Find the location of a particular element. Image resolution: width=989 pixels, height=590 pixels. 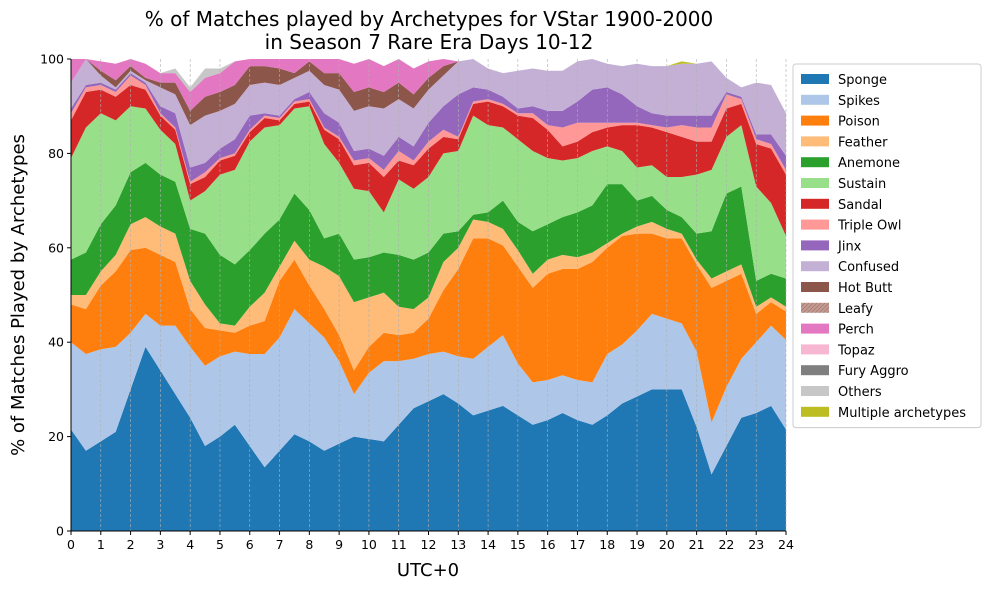

x-tick-label: 23 is located at coordinates (756, 544).